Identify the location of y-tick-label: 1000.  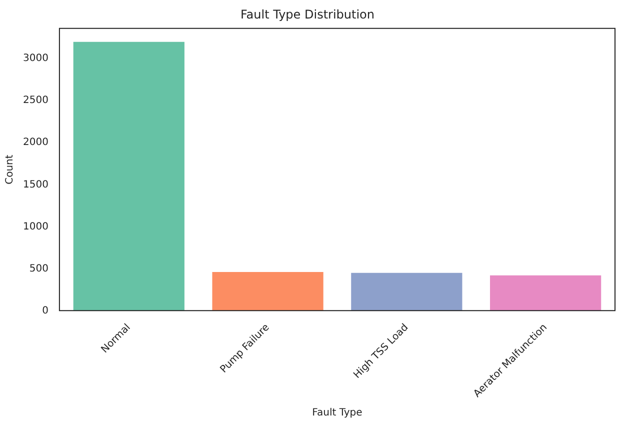
(35, 226).